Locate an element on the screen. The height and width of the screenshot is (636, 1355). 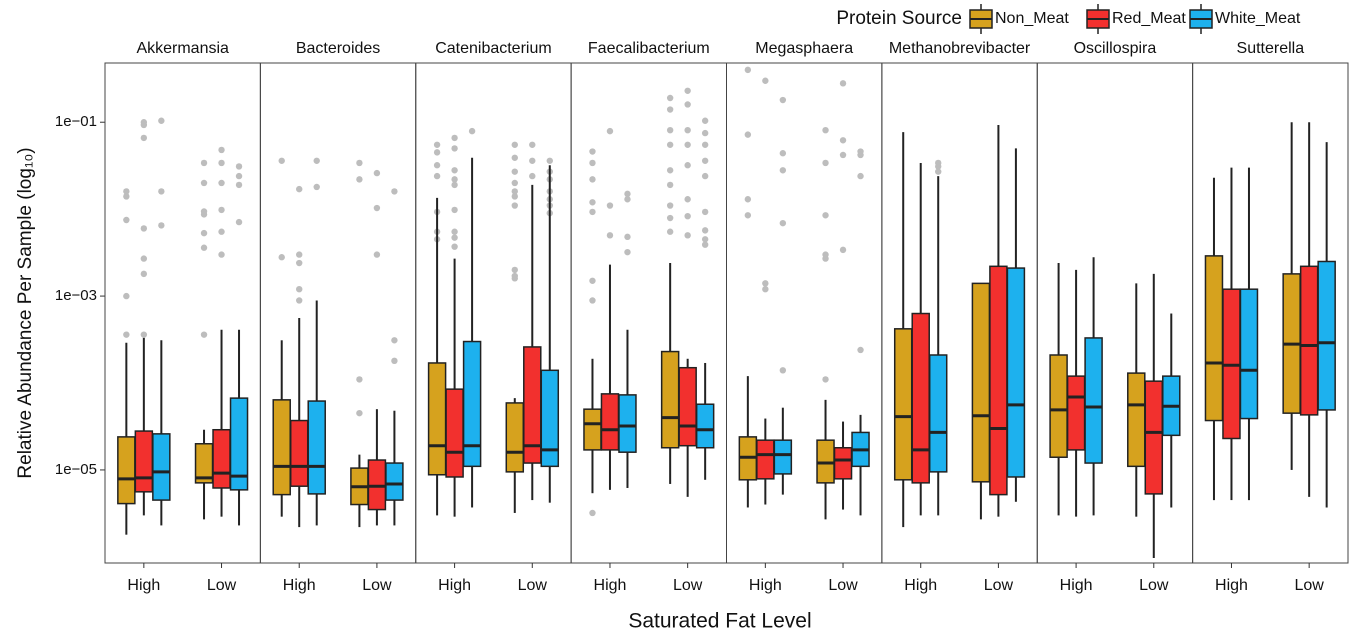
facet-label: Bacteroides is located at coordinates (338, 48).